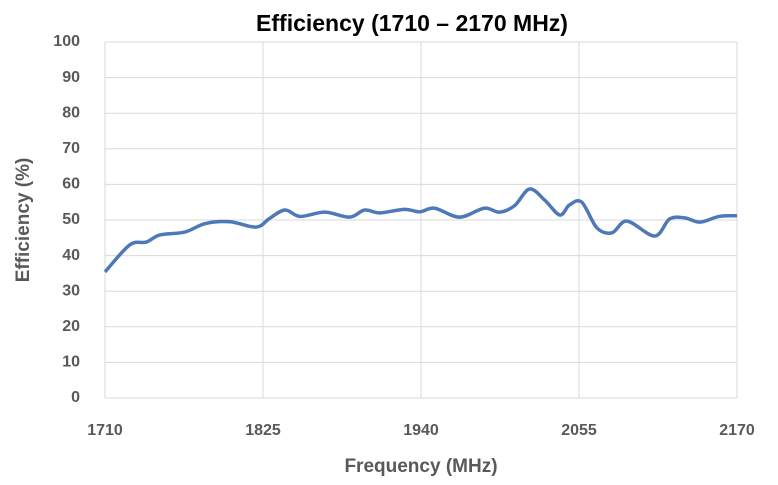 This screenshot has height=485, width=778. What do you see at coordinates (421, 430) in the screenshot?
I see `x-tick-label: 1940` at bounding box center [421, 430].